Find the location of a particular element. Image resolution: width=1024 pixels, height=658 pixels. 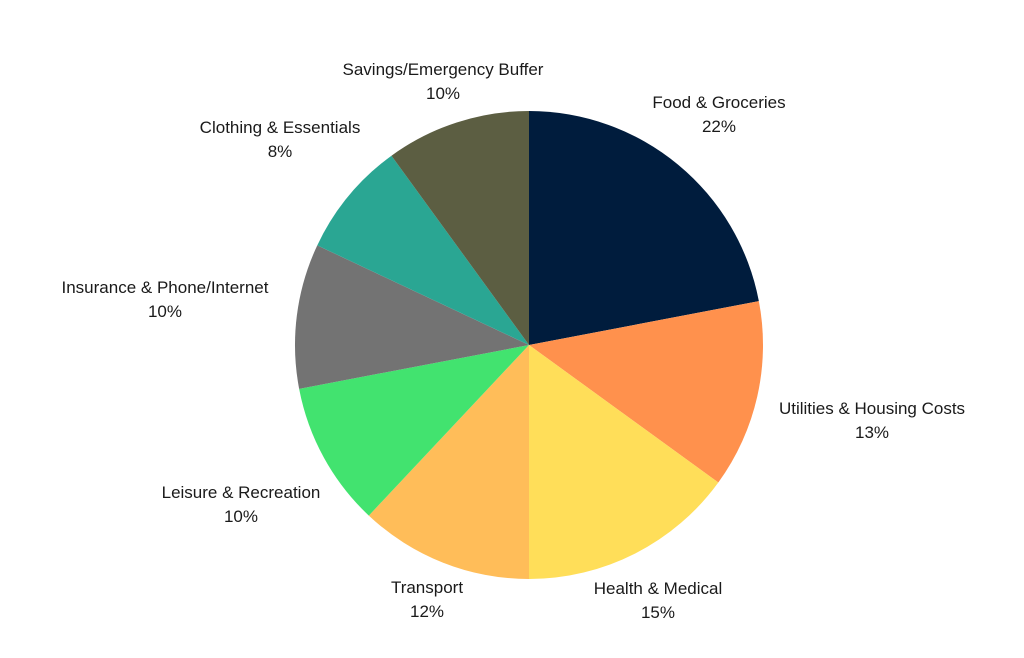

pie-slice-insurance-phone-internet is located at coordinates (412, 317).